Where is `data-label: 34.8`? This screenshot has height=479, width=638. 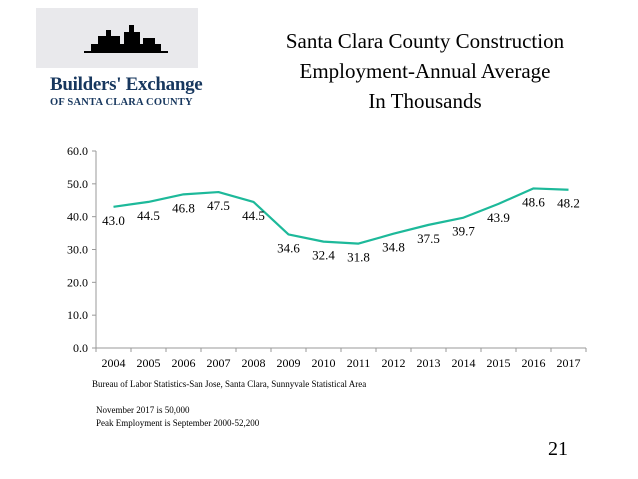 data-label: 34.8 is located at coordinates (393, 247).